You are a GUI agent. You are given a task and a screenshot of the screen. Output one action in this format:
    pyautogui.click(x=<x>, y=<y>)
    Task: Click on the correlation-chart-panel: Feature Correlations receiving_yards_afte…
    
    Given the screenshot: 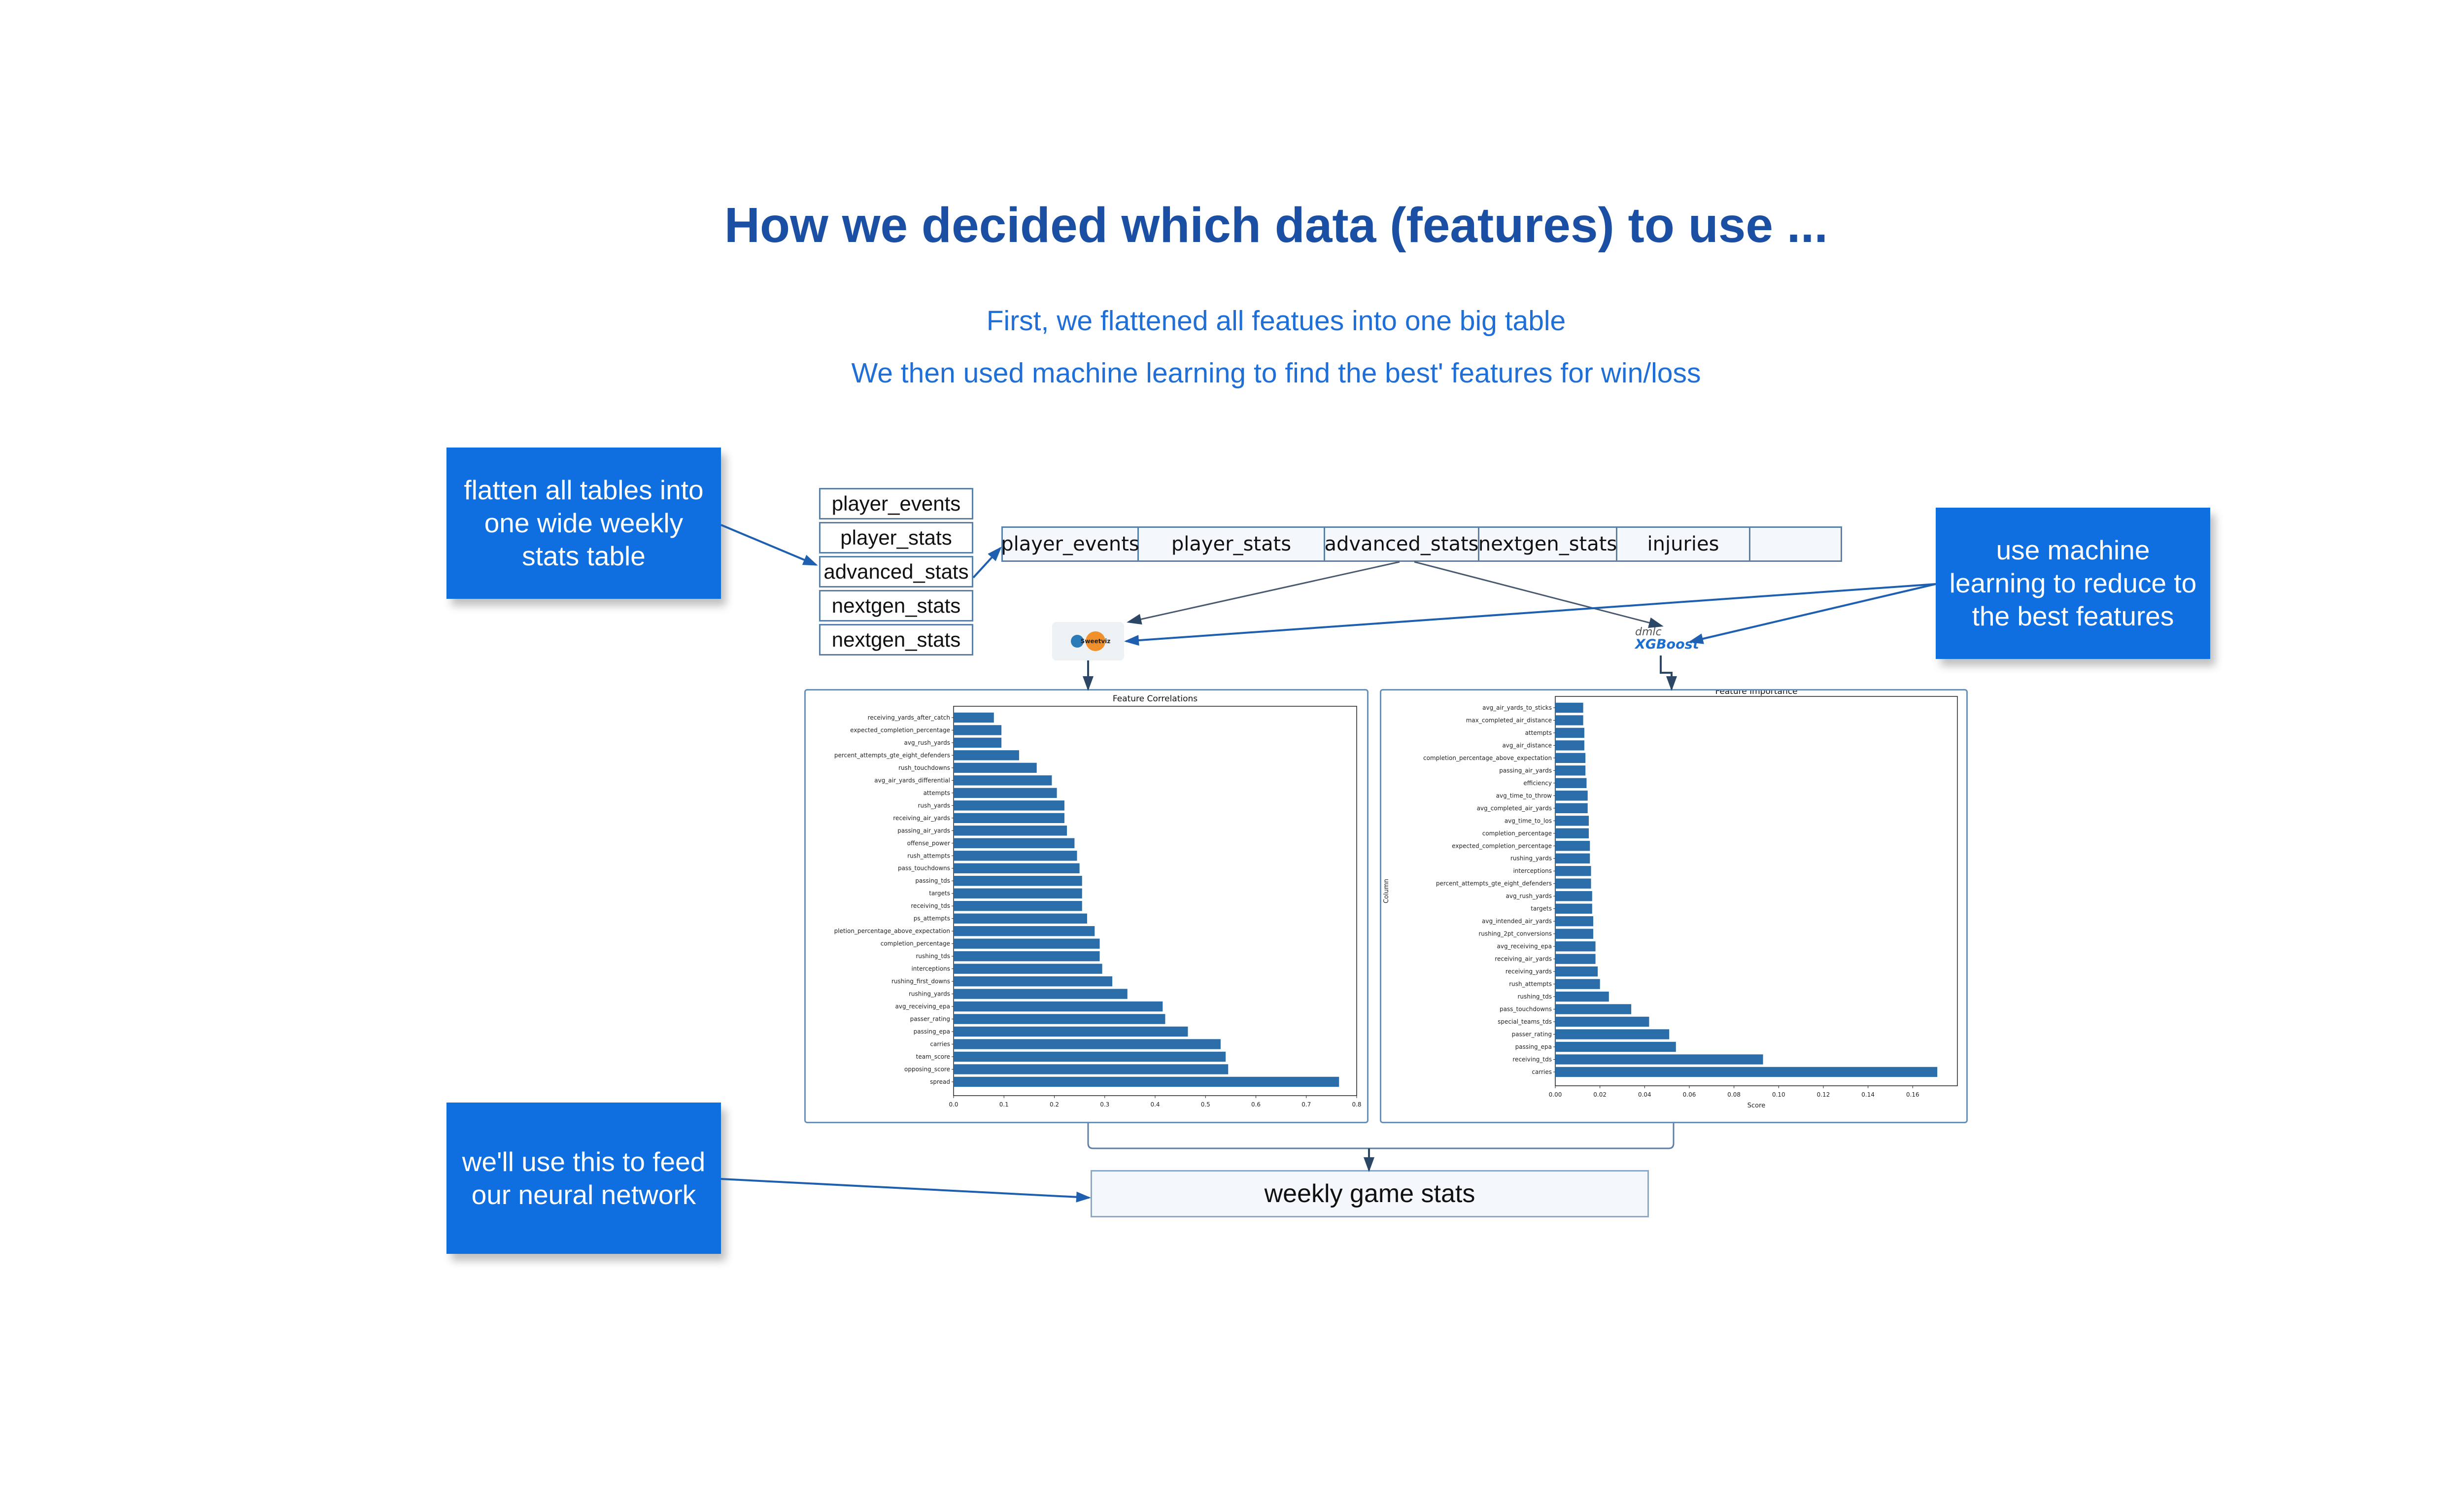 What is the action you would take?
    pyautogui.click(x=1086, y=906)
    